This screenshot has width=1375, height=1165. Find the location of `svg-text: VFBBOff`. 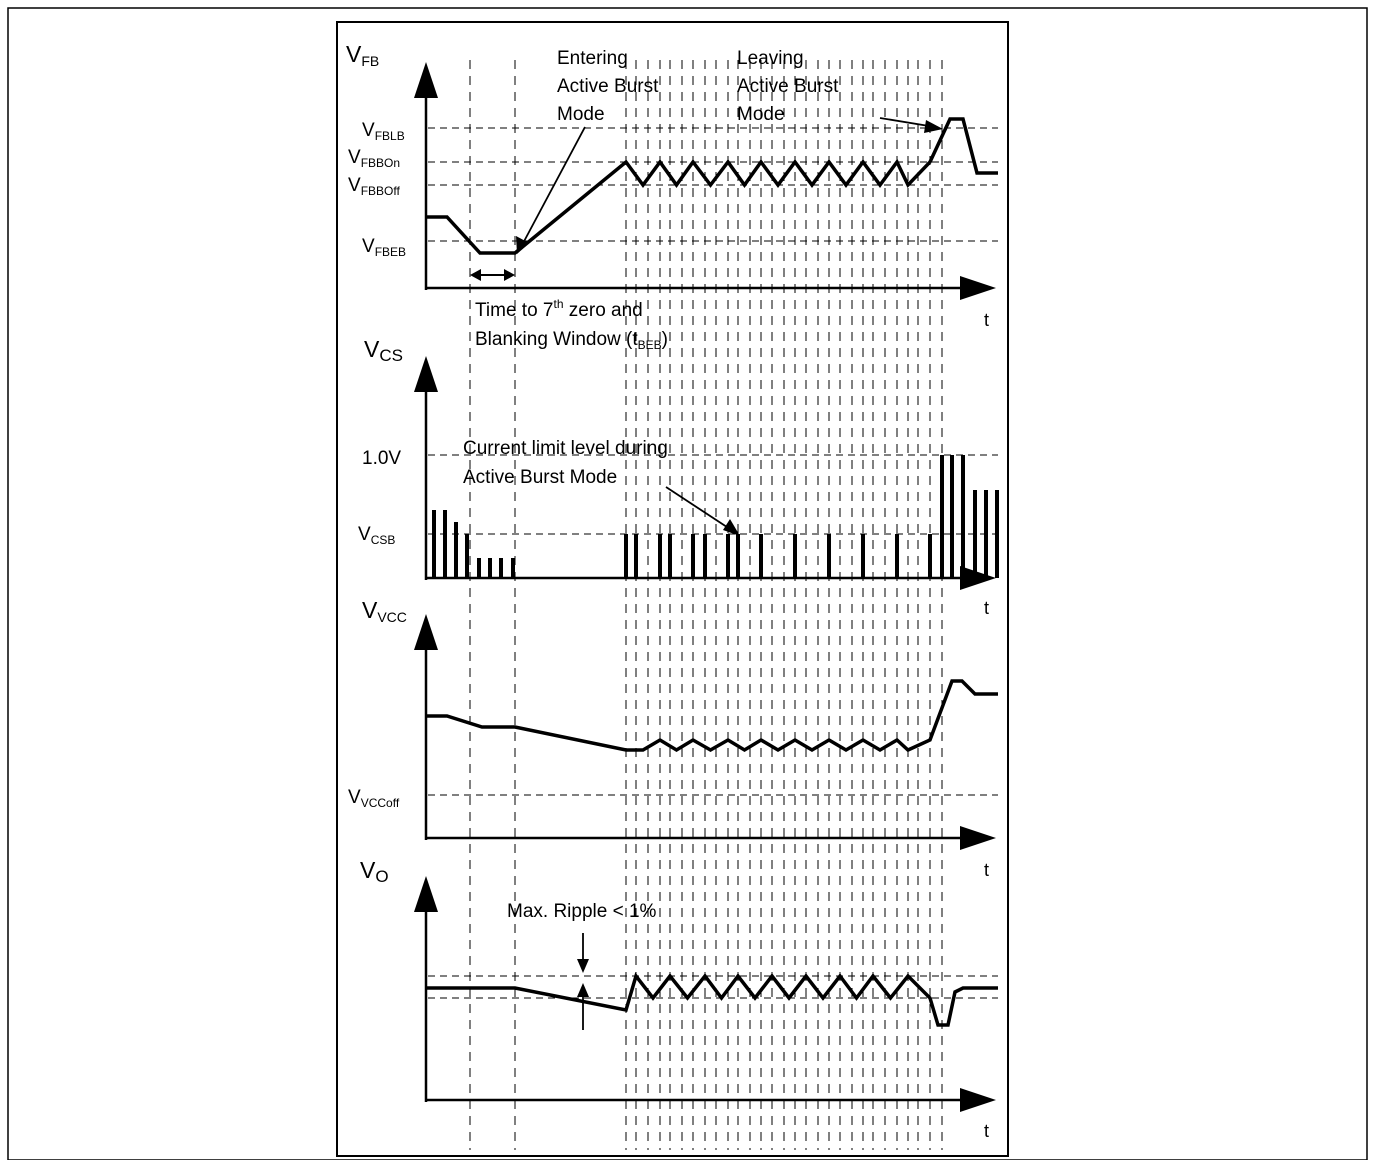

svg-text: VFBBOff is located at coordinates (374, 186).